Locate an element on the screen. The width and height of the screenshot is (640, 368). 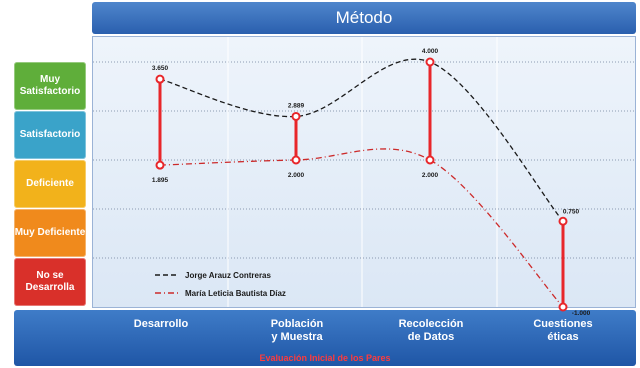
level-satisfactorio: Satisfactorio is located at coordinates (50, 135).